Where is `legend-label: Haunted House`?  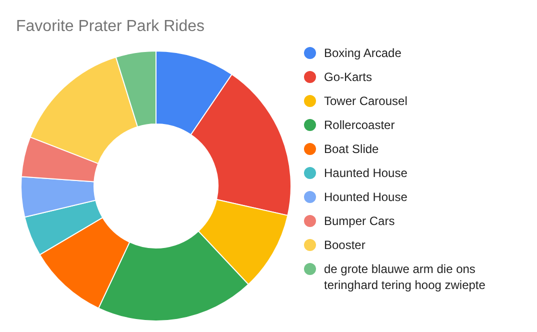 legend-label: Haunted House is located at coordinates (366, 173).